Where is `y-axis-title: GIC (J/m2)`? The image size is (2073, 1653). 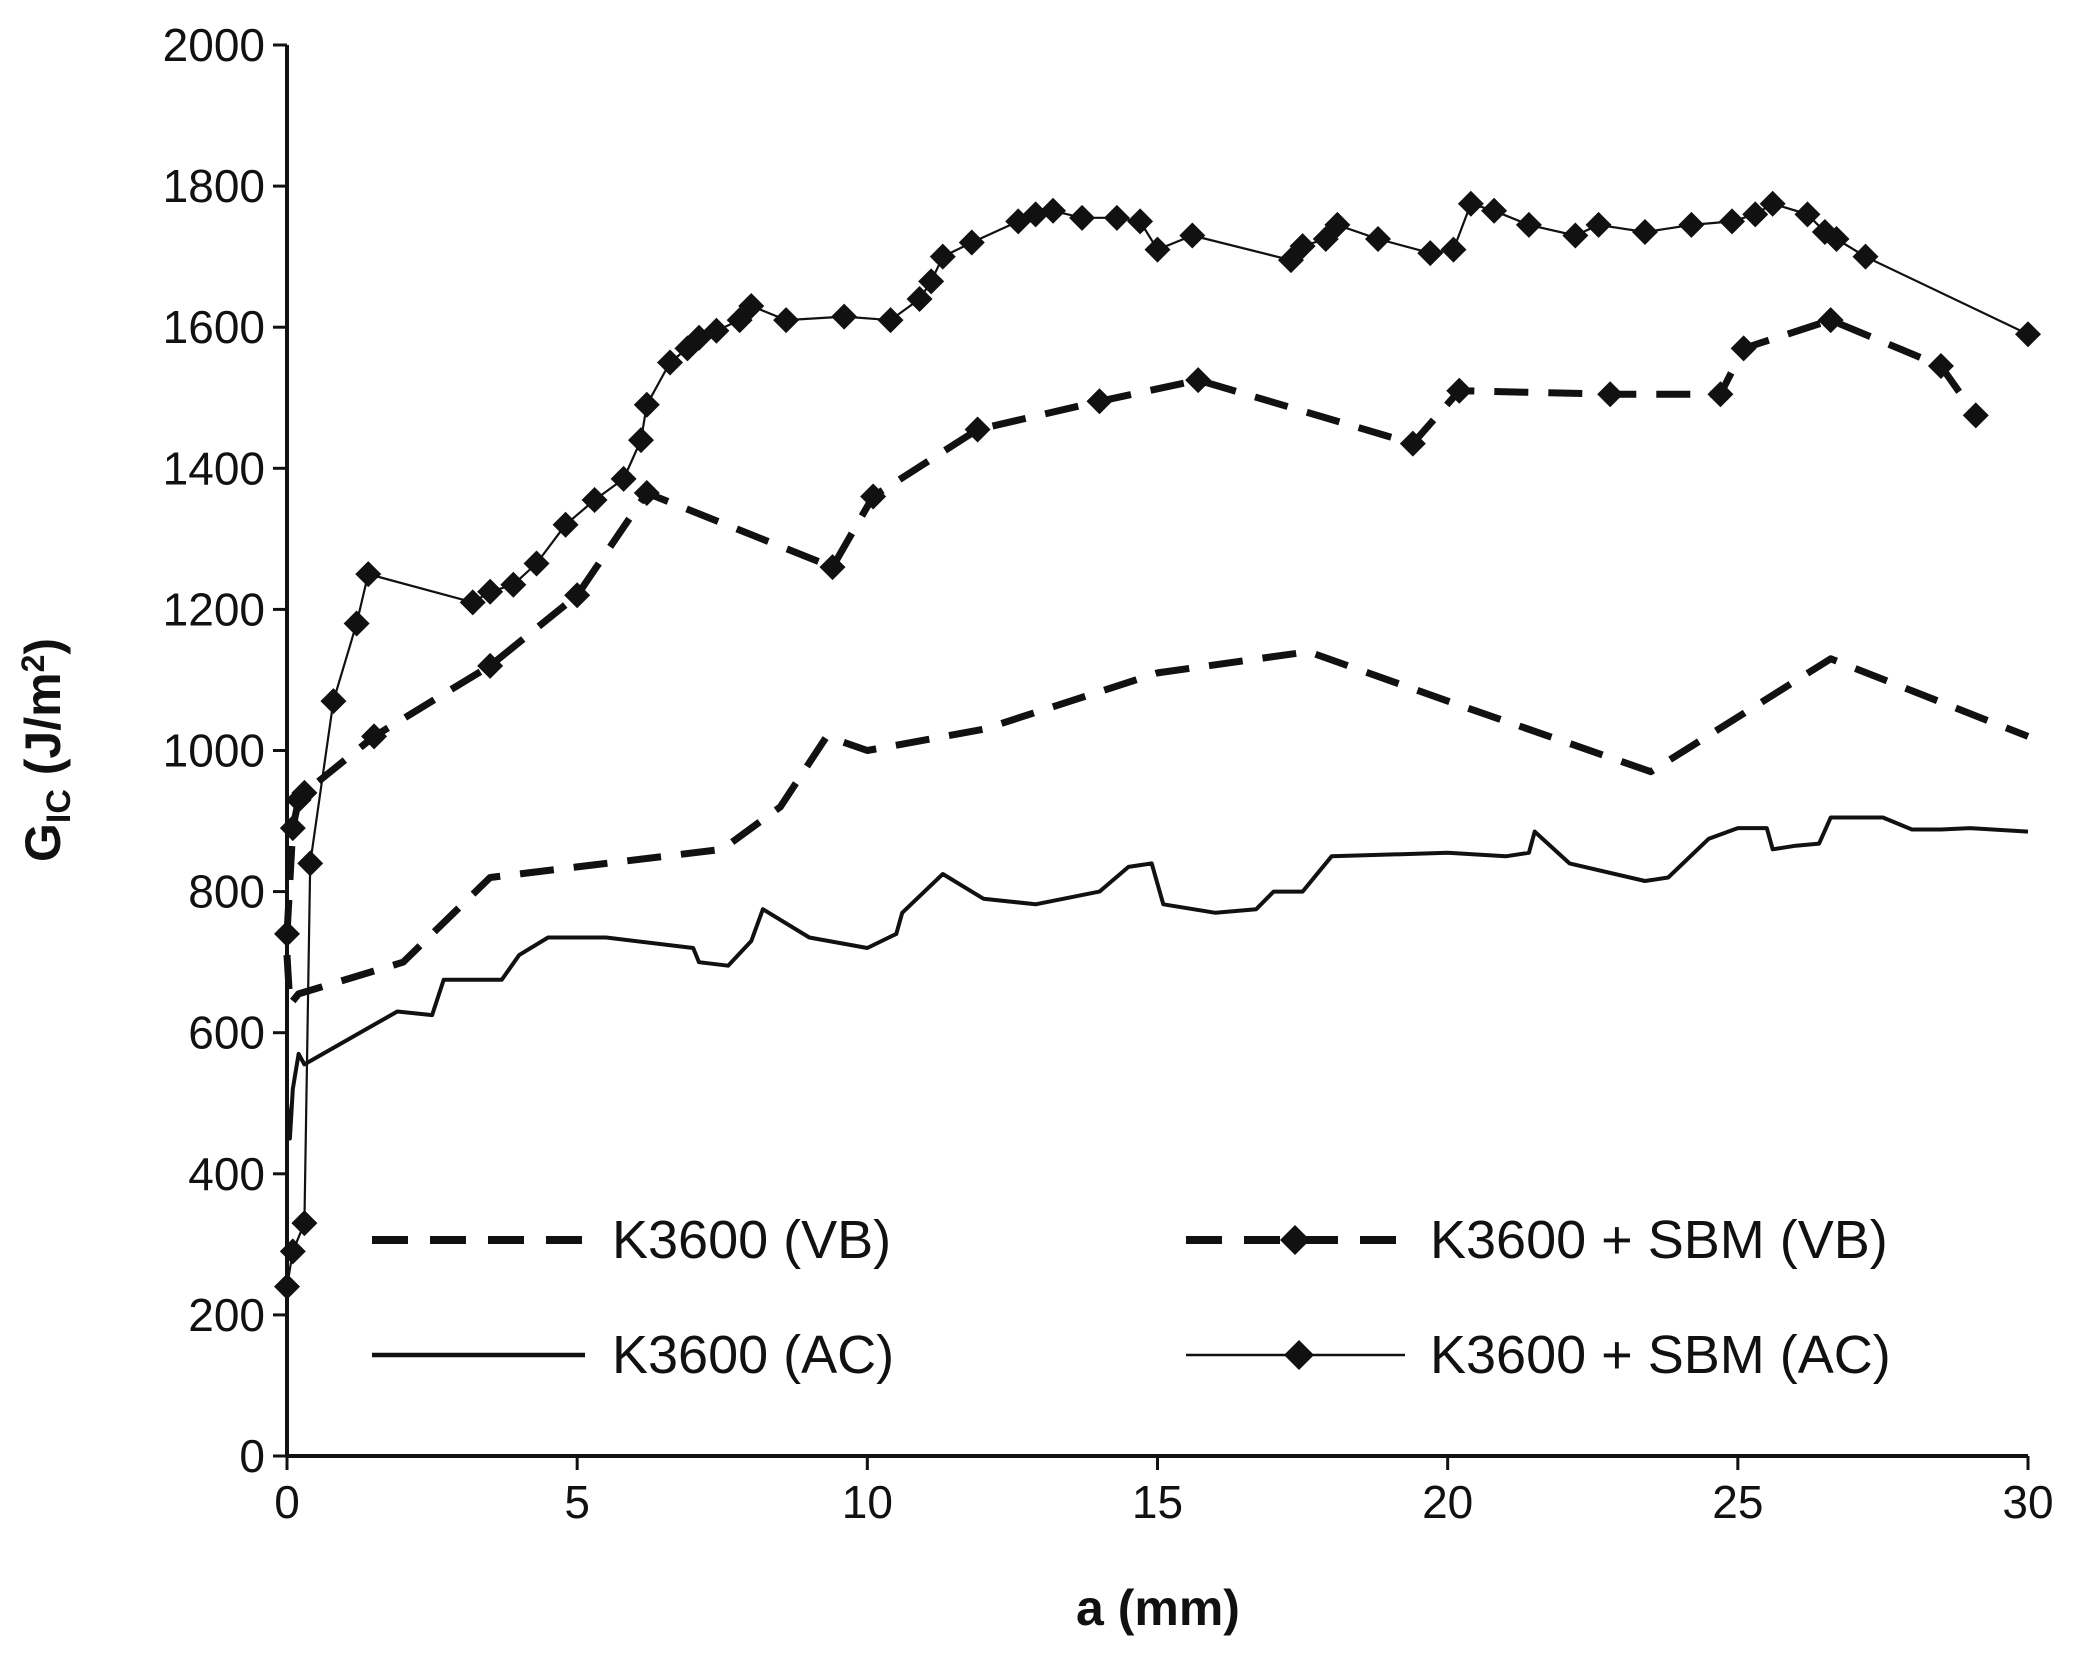 y-axis-title: GIC (J/m2) is located at coordinates (46, 750).